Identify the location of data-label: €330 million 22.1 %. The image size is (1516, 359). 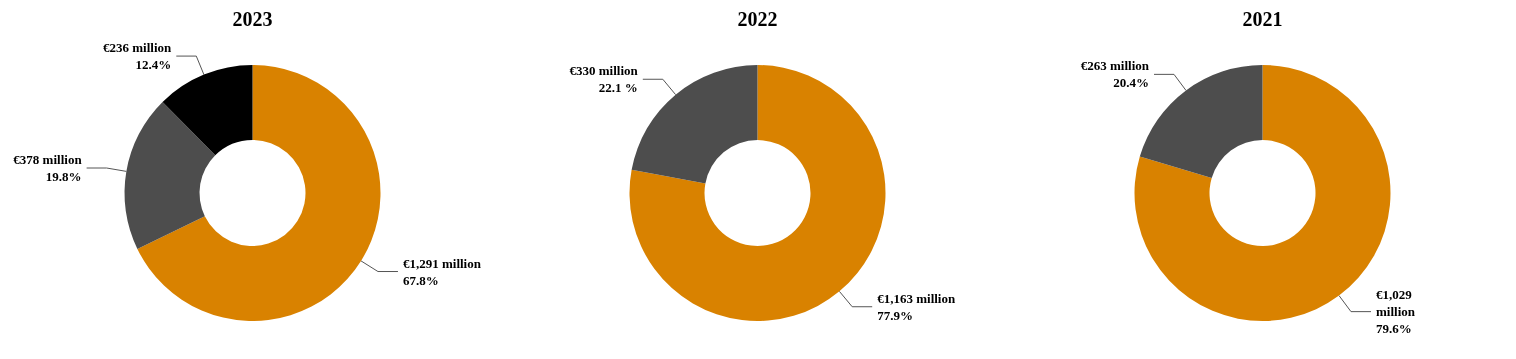
(604, 79).